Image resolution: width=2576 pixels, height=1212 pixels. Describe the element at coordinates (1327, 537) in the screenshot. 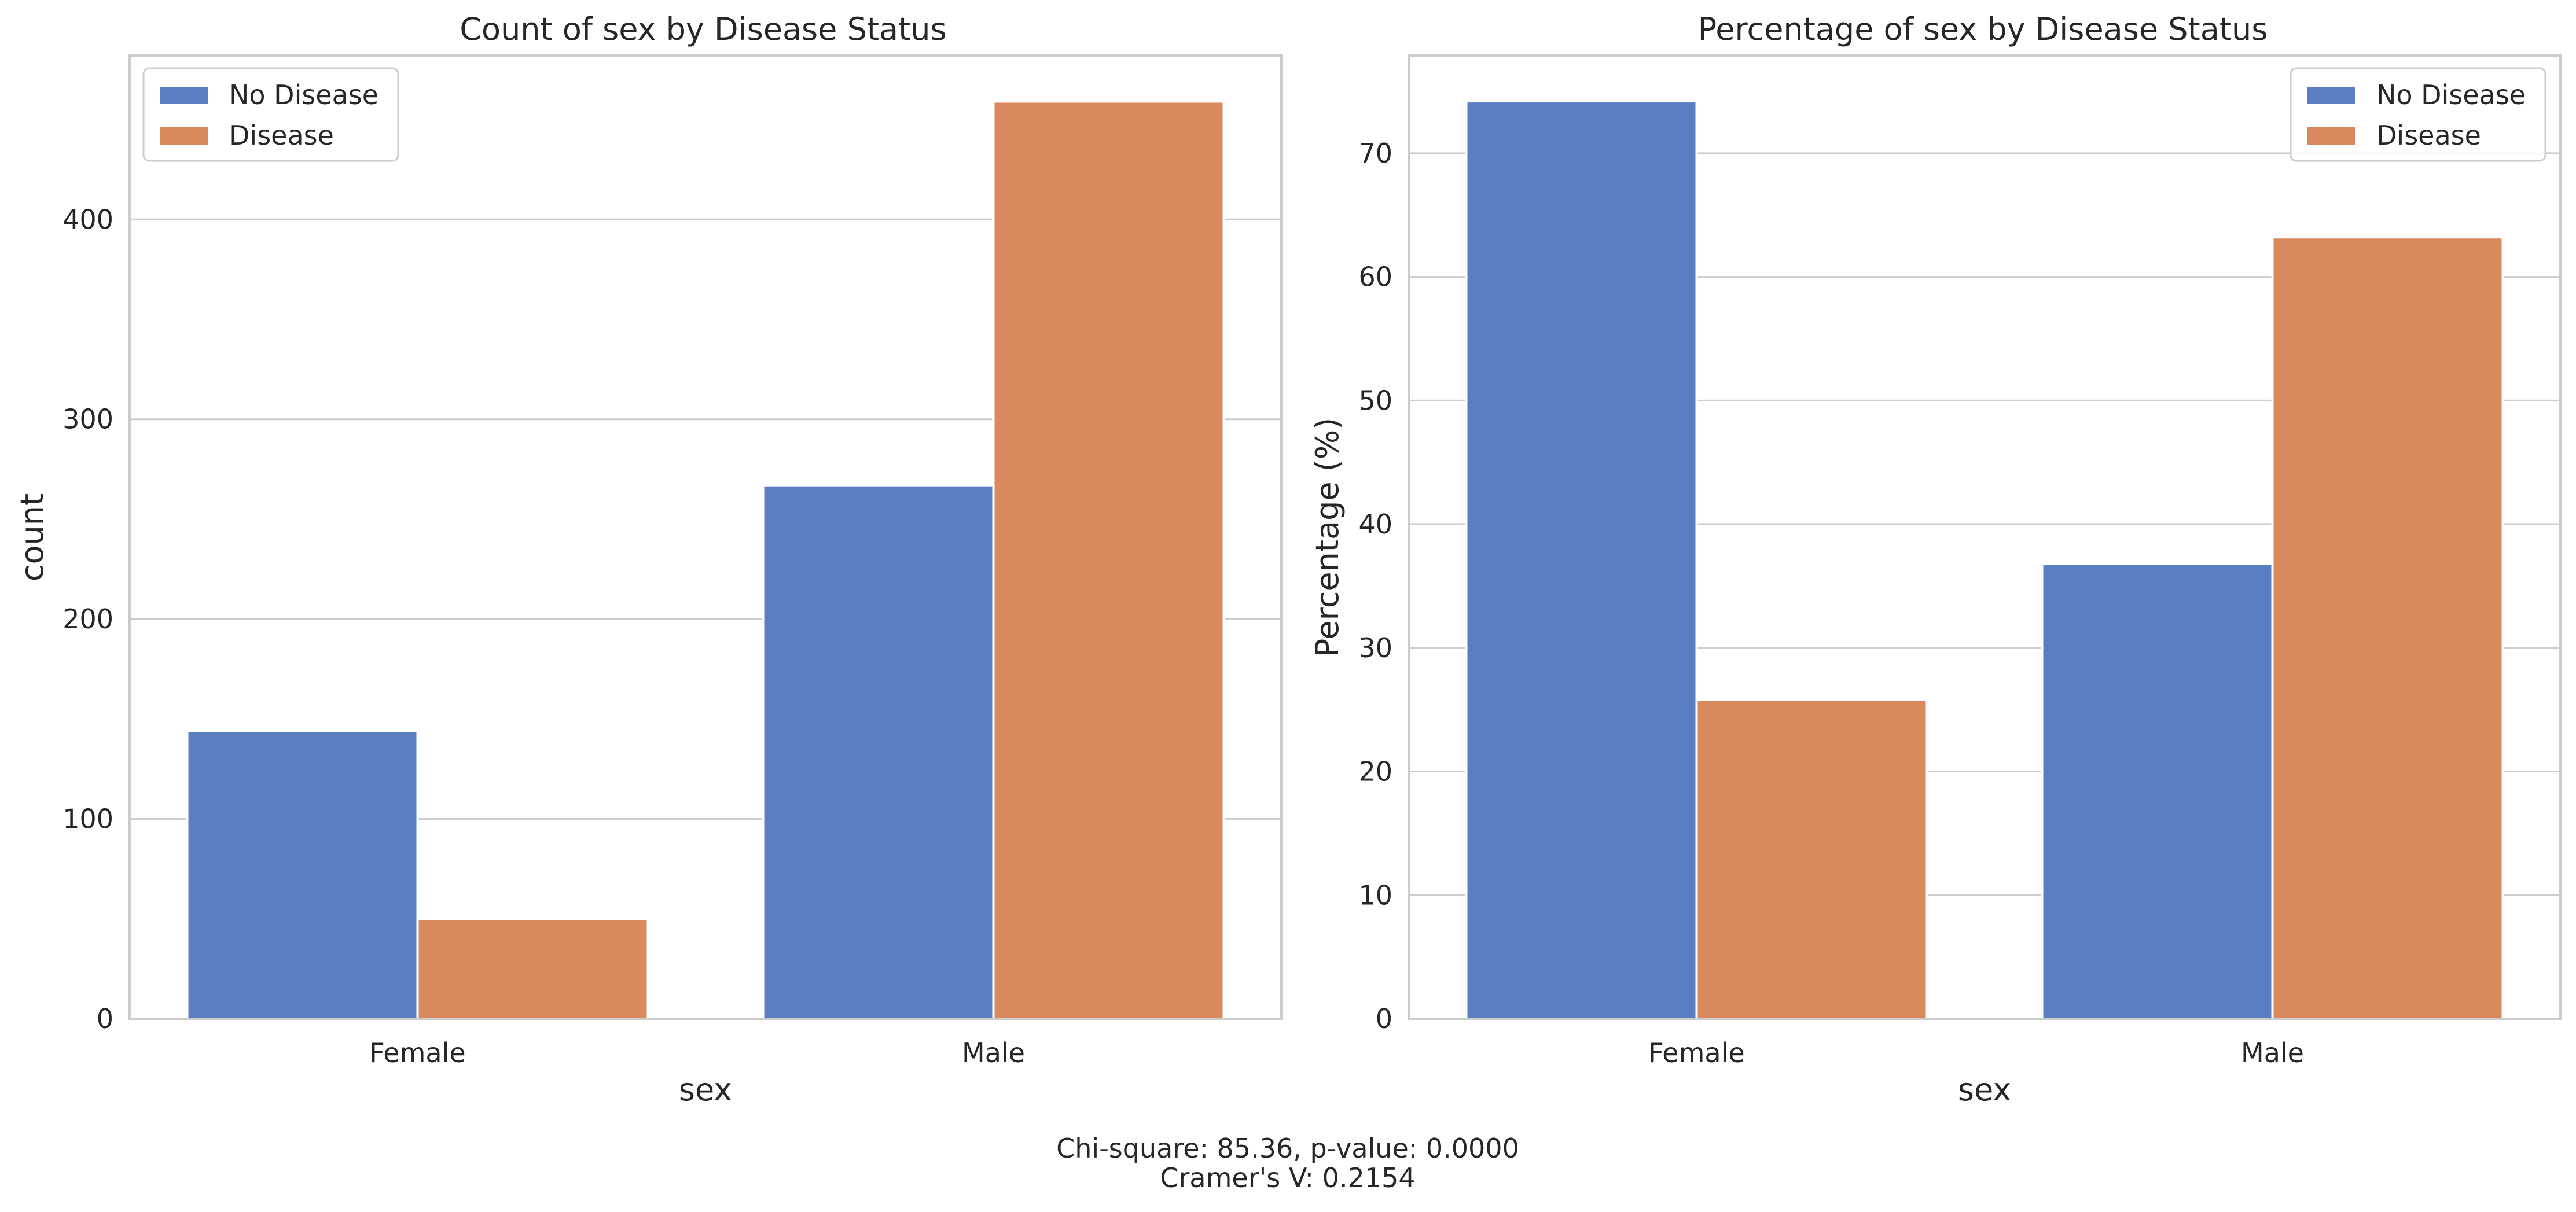

I see `chart-percentage-y-axis-label: Percentage (%)` at that location.